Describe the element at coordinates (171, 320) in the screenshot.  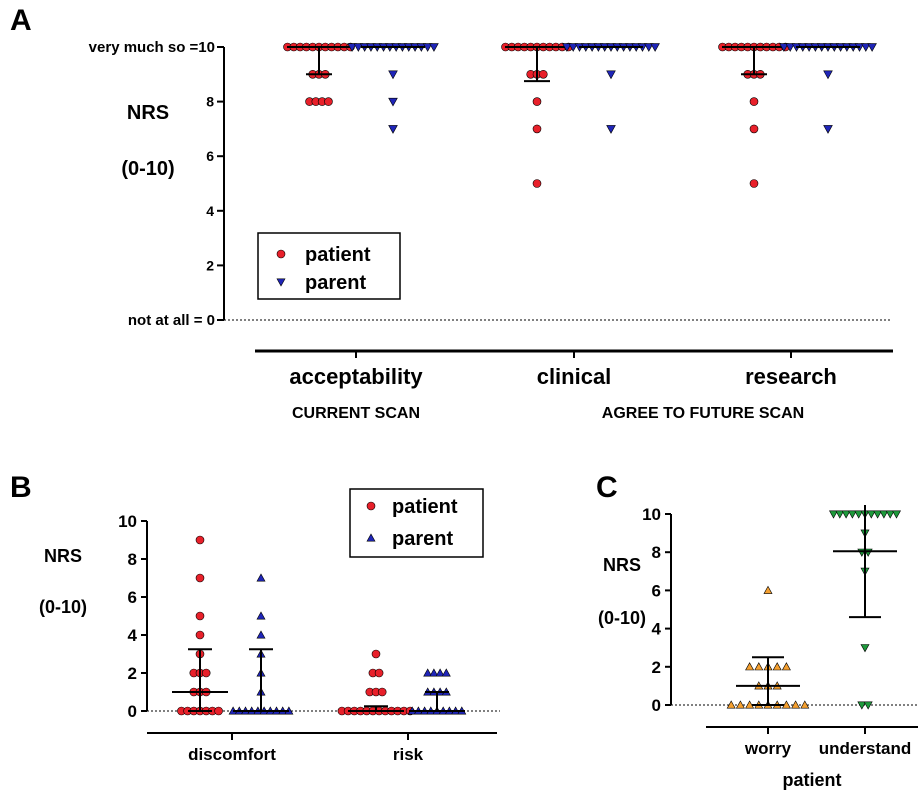
I see `panel-a-bottom-tick-label: not at all = 0` at that location.